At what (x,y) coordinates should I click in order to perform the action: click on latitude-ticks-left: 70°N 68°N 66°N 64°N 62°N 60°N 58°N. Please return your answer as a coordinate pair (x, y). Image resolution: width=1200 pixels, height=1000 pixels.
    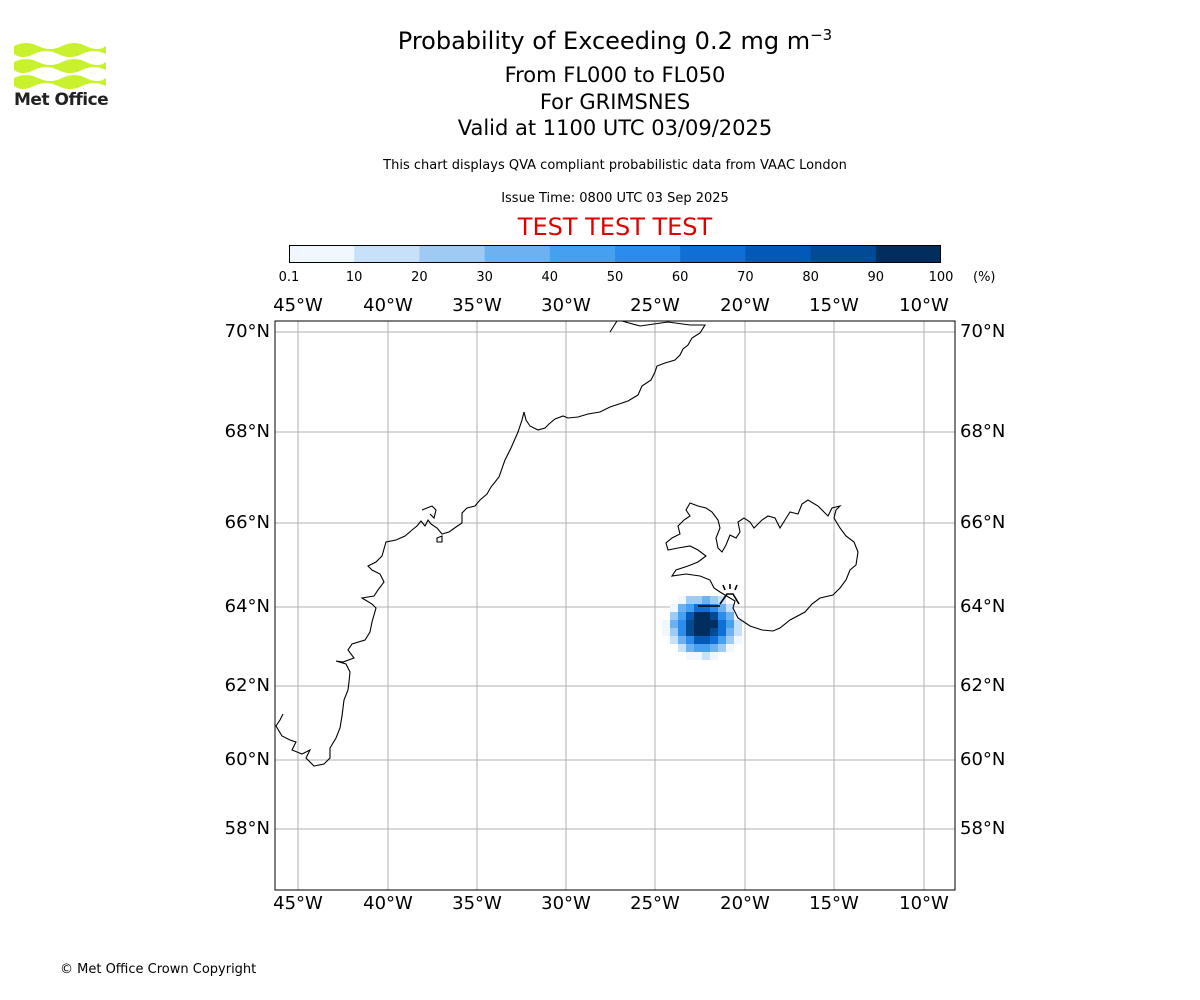
    Looking at the image, I should click on (247, 580).